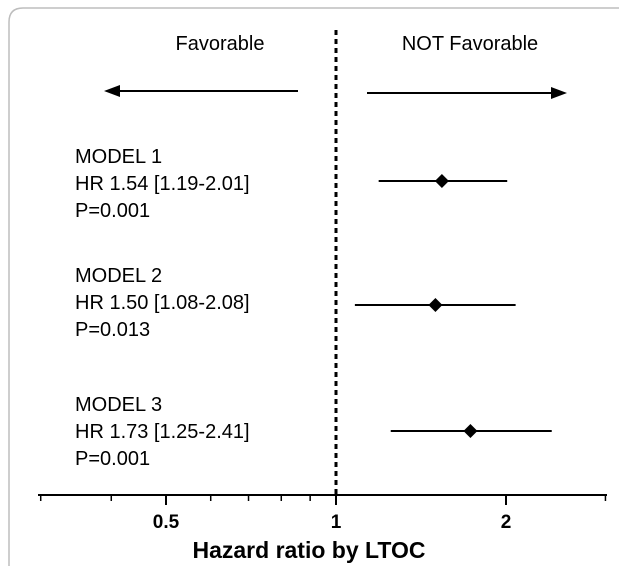  I want to click on model-2-hr-text: HR 1.50 [1.08-2.08], so click(162, 303).